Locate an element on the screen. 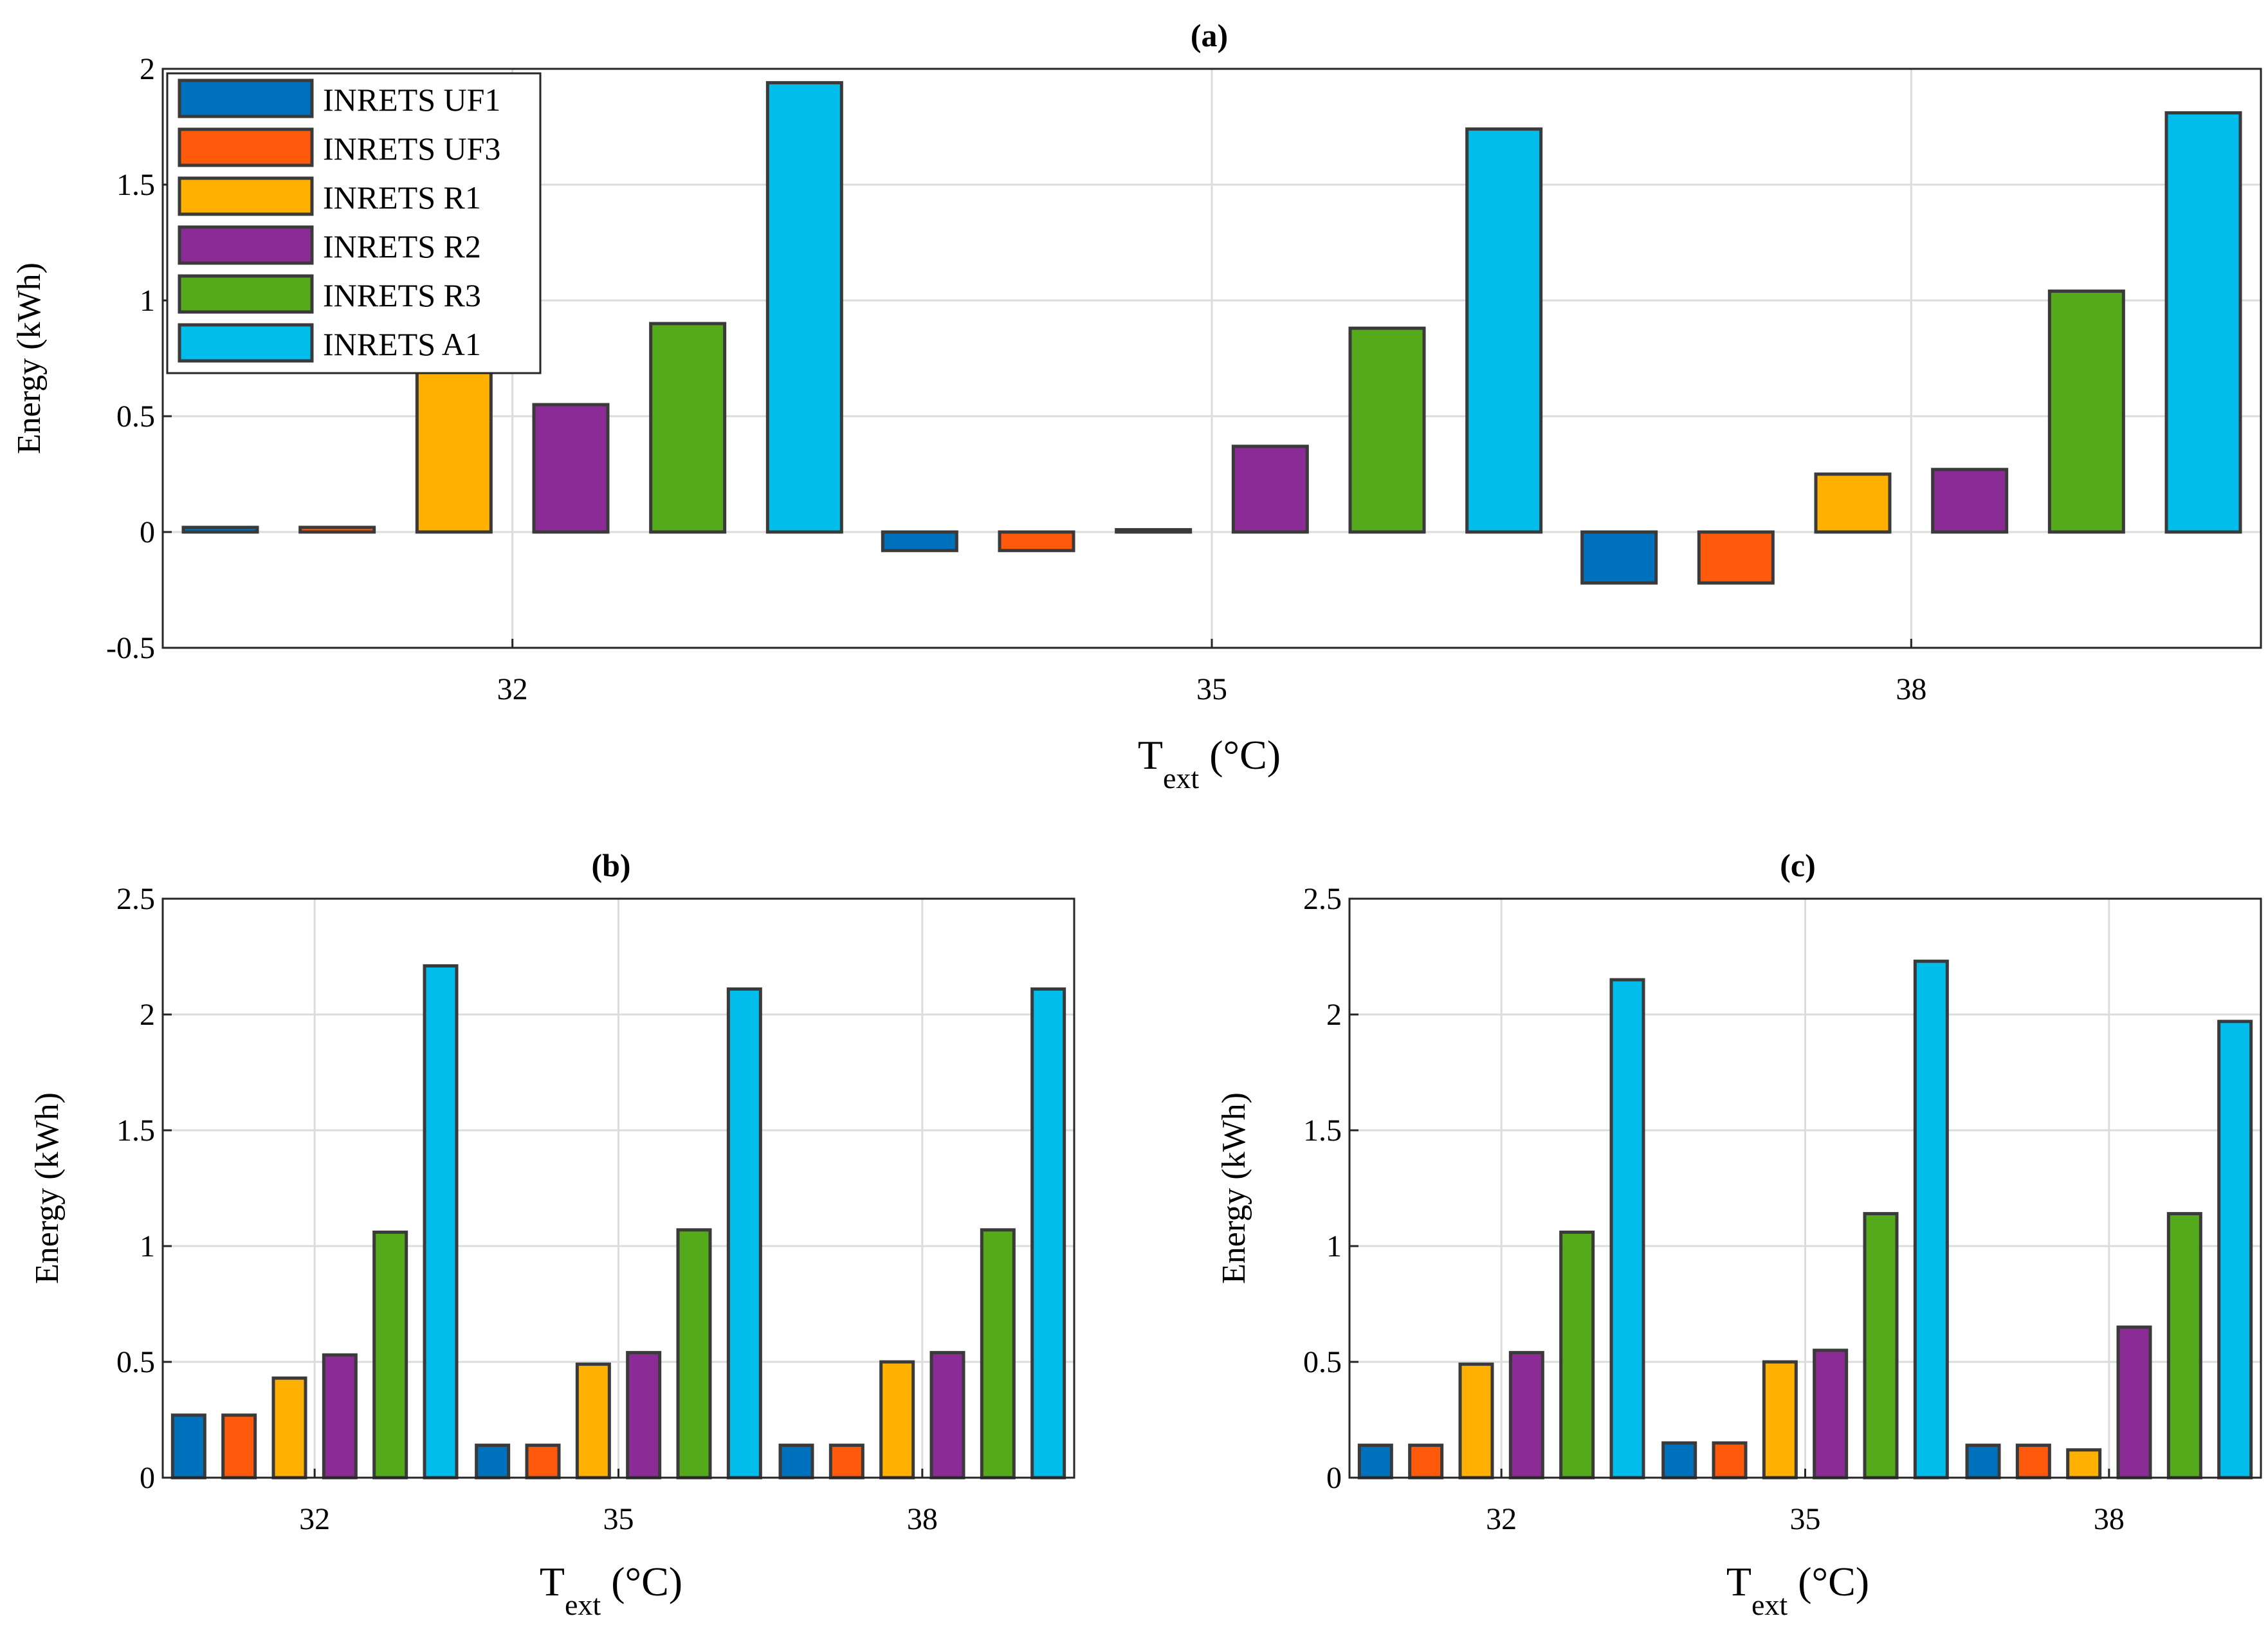  legend-label-uf1: INRETS UF1 is located at coordinates (411, 100).